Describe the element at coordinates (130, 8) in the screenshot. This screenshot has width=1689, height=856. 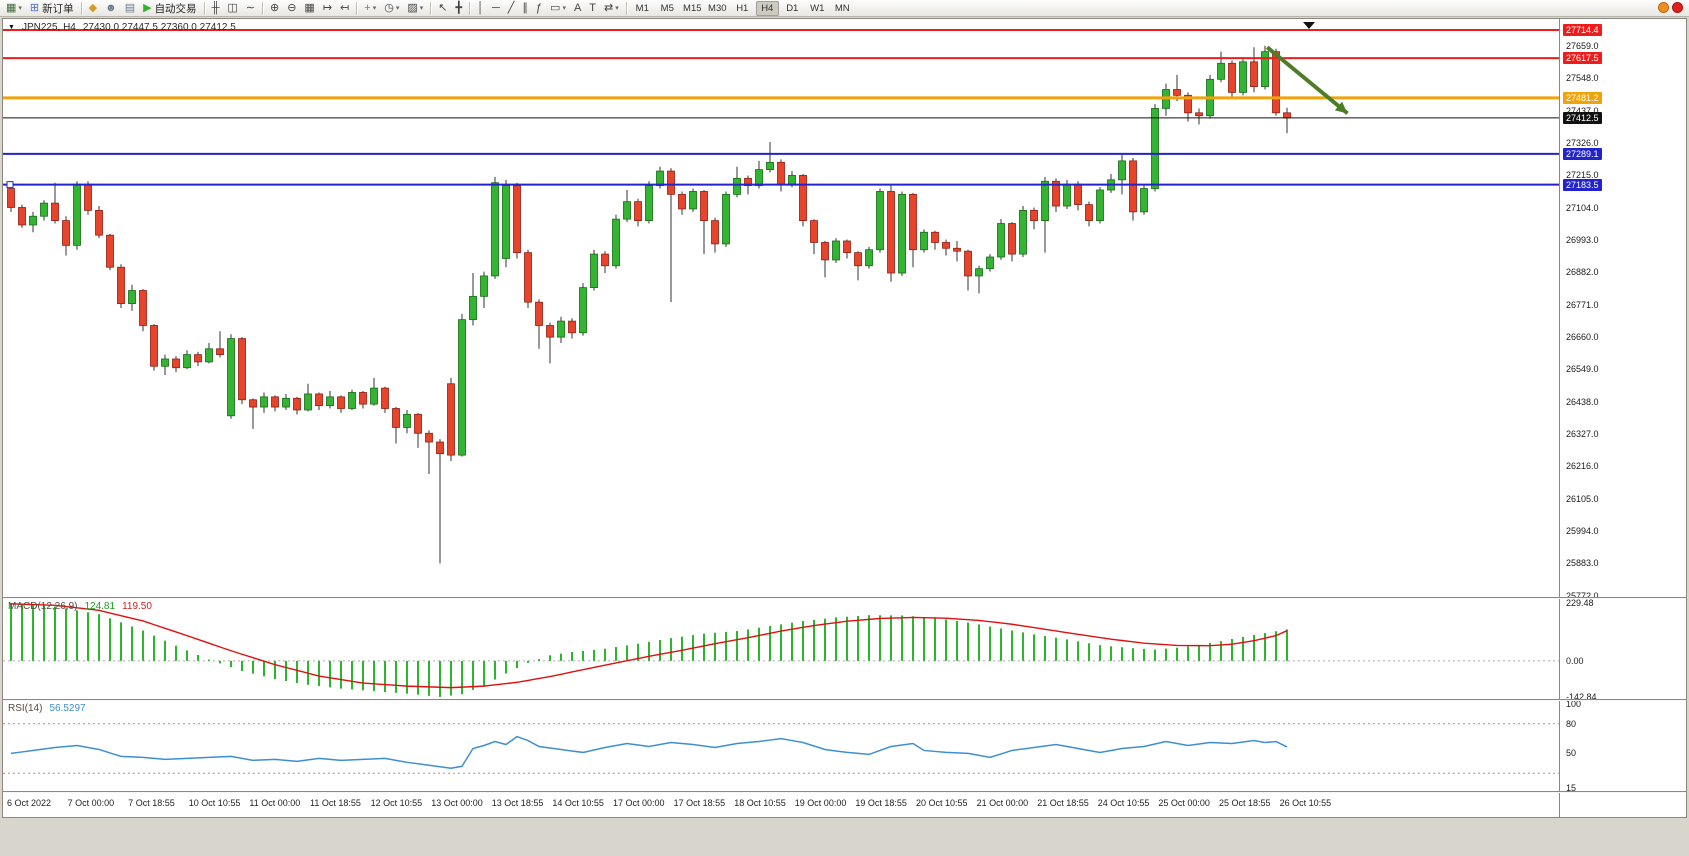
I see `terminal-button: ▤` at that location.